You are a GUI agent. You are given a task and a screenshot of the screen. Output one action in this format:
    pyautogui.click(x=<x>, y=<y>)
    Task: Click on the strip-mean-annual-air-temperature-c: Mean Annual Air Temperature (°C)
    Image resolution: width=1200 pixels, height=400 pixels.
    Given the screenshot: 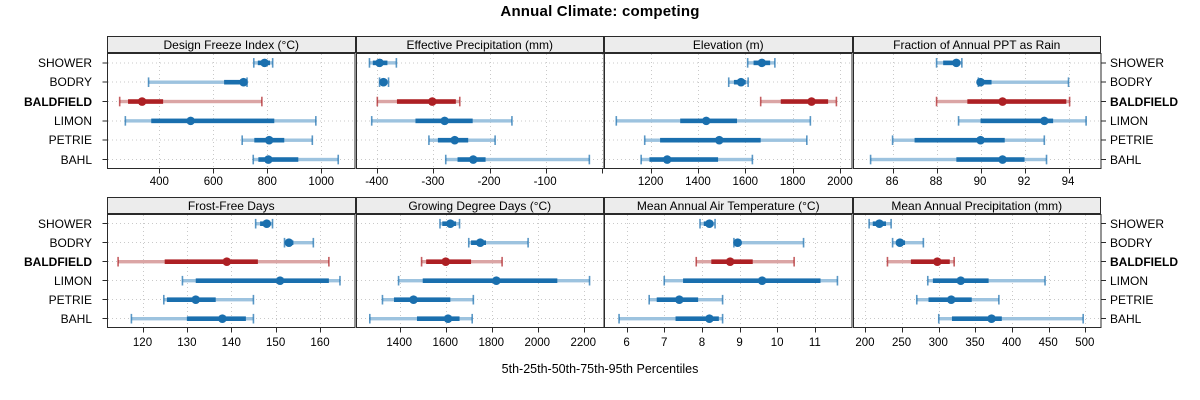 What is the action you would take?
    pyautogui.click(x=728, y=205)
    